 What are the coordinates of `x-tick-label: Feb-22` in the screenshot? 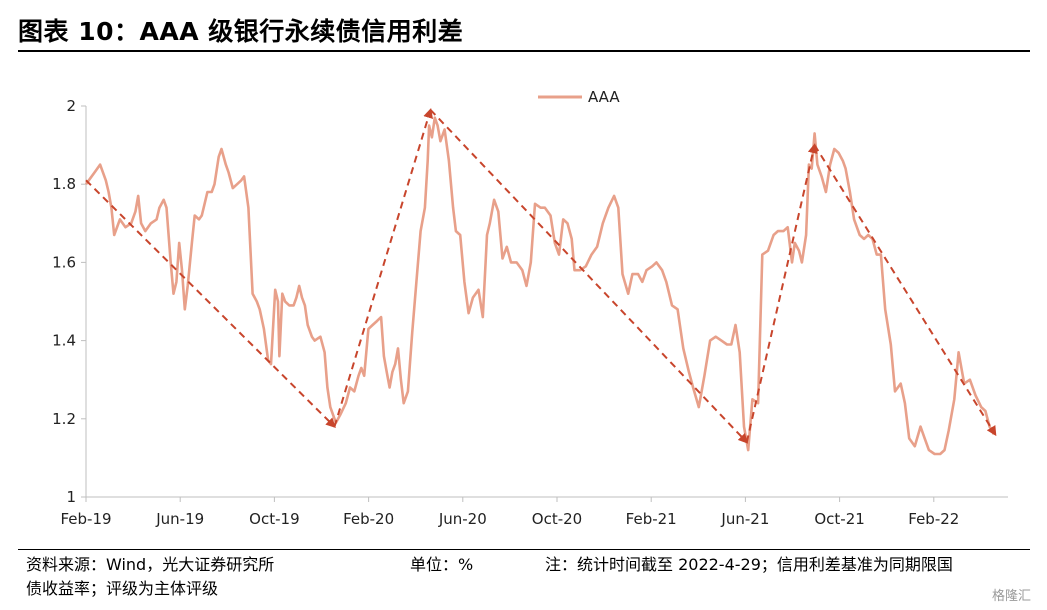 It's located at (933, 519).